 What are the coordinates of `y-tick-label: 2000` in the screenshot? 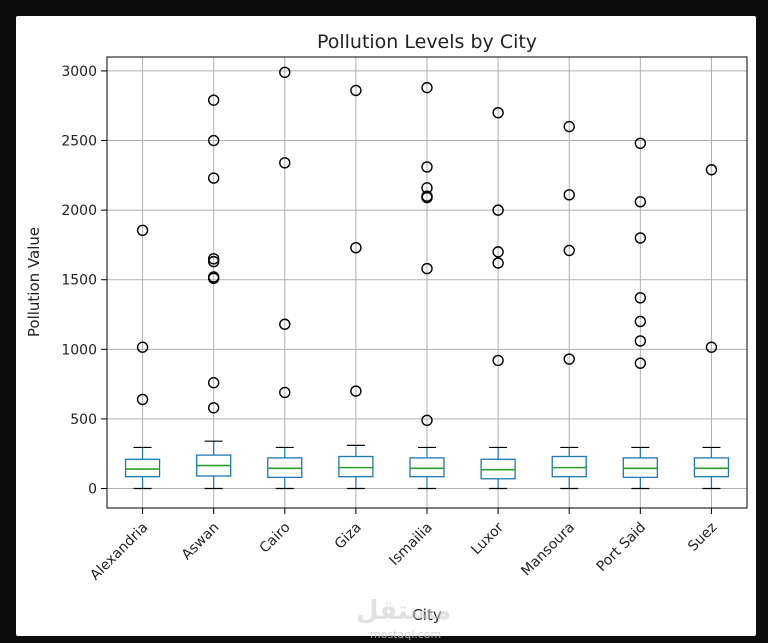 It's located at (79, 211).